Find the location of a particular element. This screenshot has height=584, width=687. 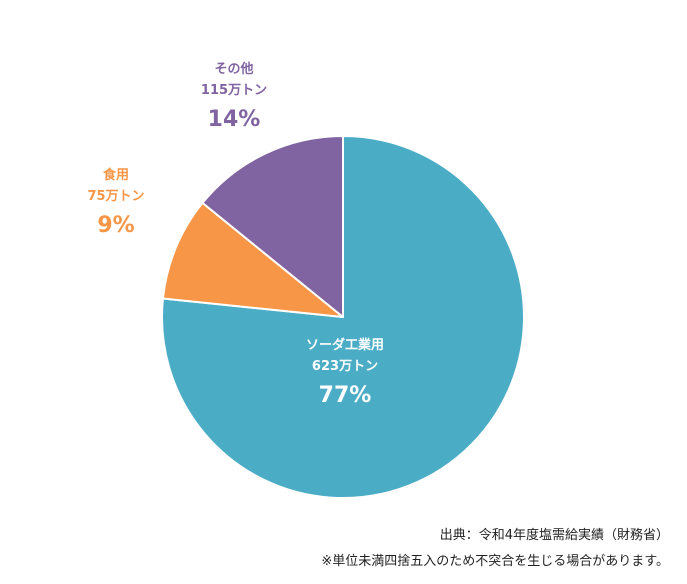

slice-label-food: 食用 75万トン 9% is located at coordinates (115, 203).